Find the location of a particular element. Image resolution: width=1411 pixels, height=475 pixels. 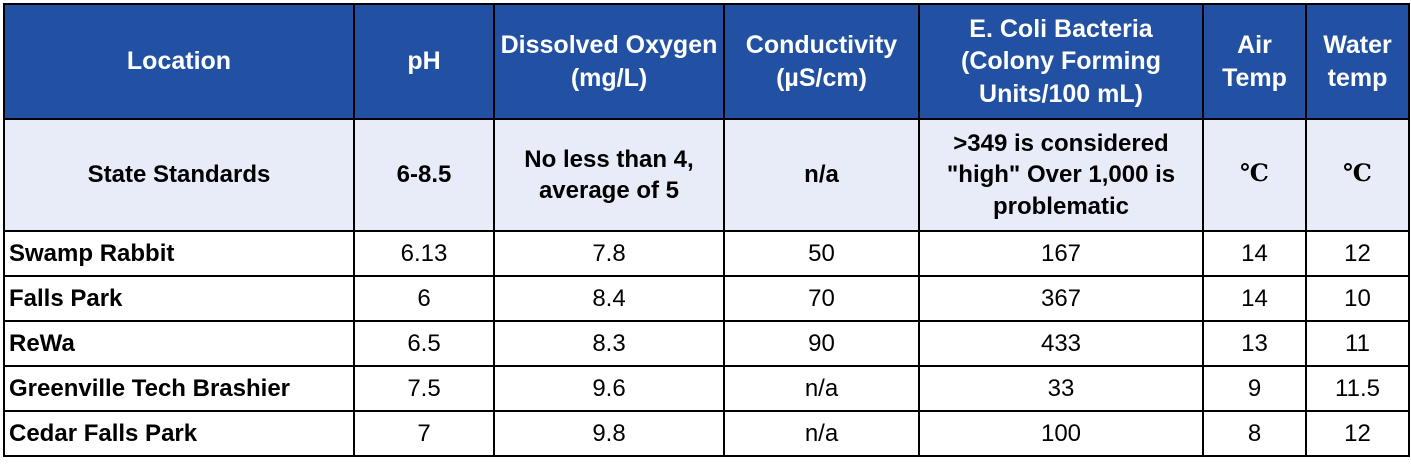

location-cell: ReWa is located at coordinates (179, 343).